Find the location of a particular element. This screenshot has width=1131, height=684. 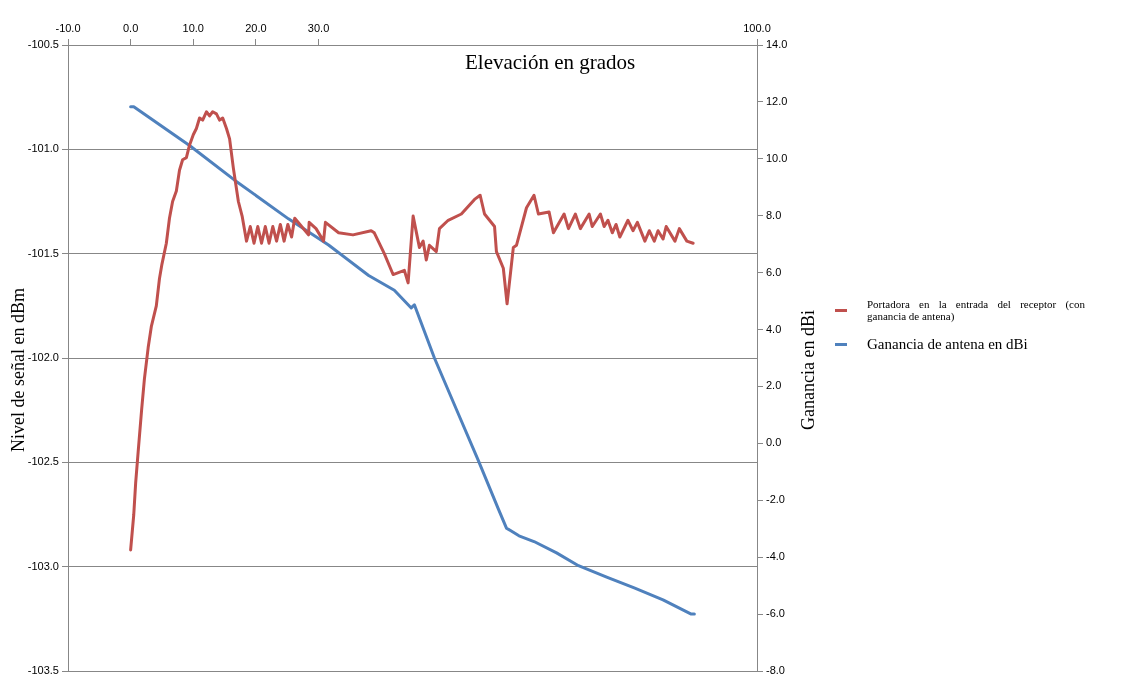

x-tick-label: 30.0 is located at coordinates (318, 28).